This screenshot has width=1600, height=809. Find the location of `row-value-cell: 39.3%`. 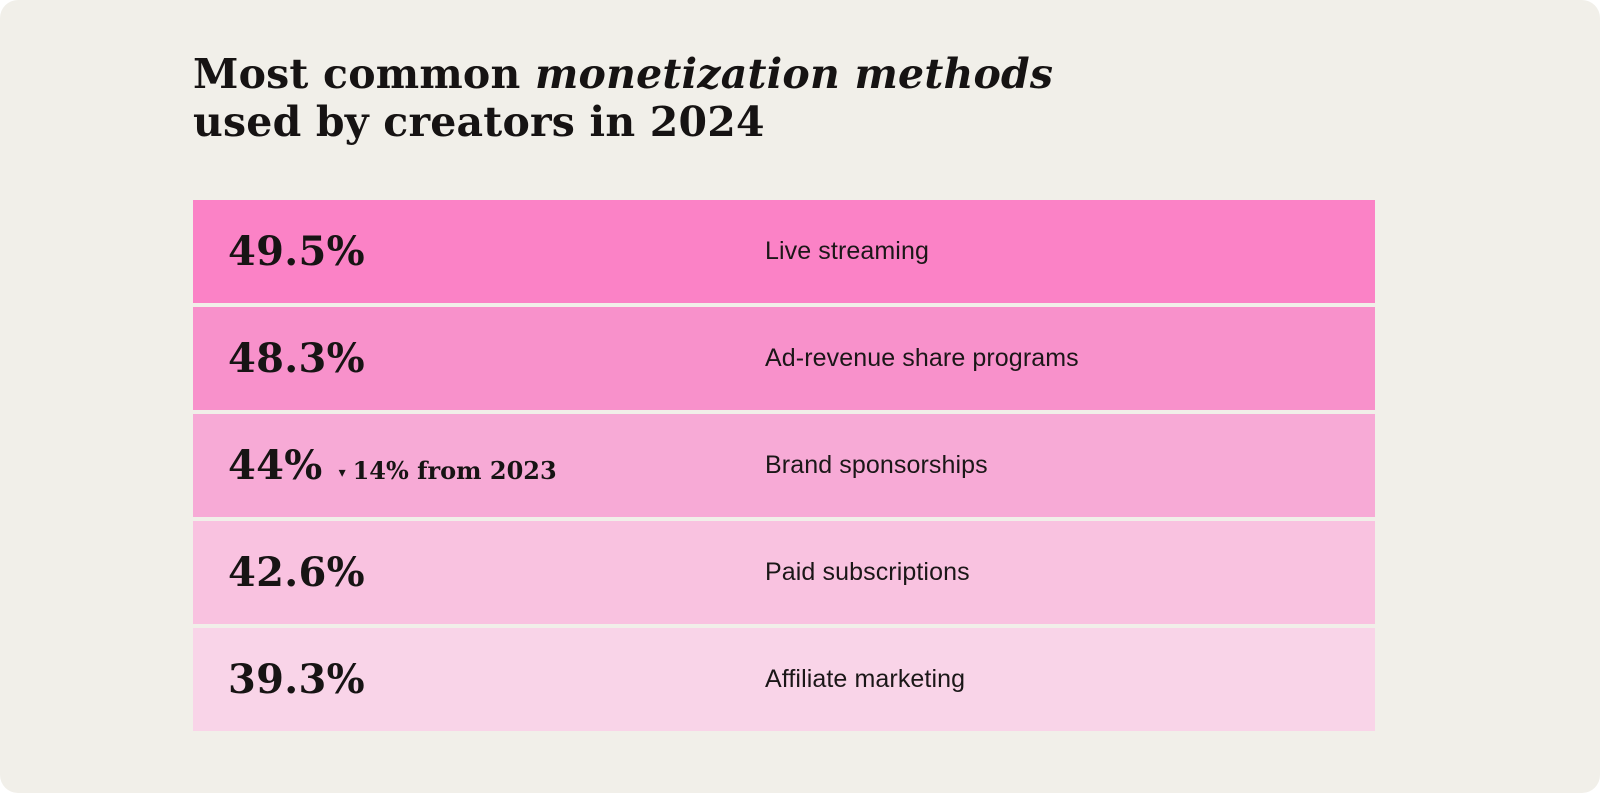

row-value-cell: 39.3% is located at coordinates (479, 679).